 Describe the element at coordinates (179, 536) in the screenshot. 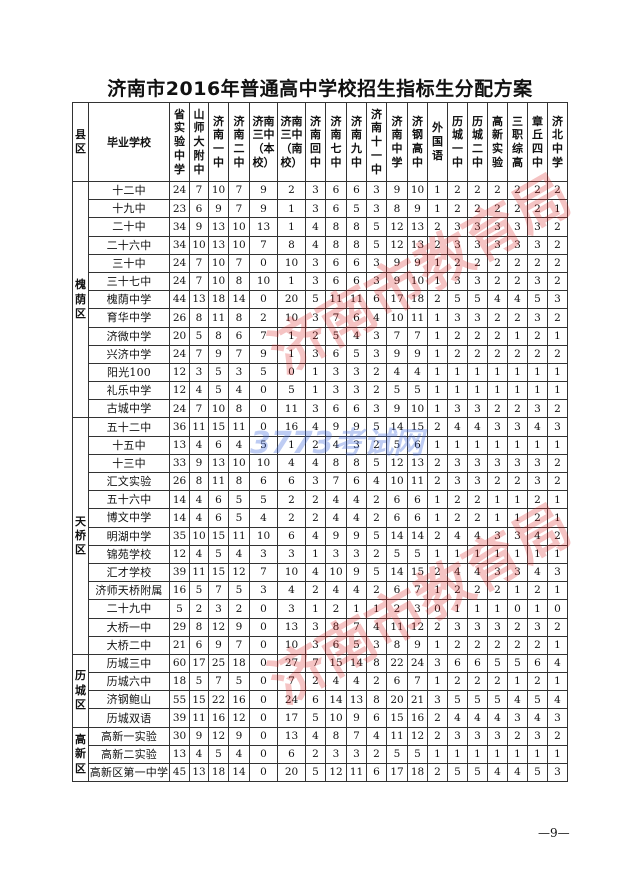

I see `quota-cell: 35` at that location.